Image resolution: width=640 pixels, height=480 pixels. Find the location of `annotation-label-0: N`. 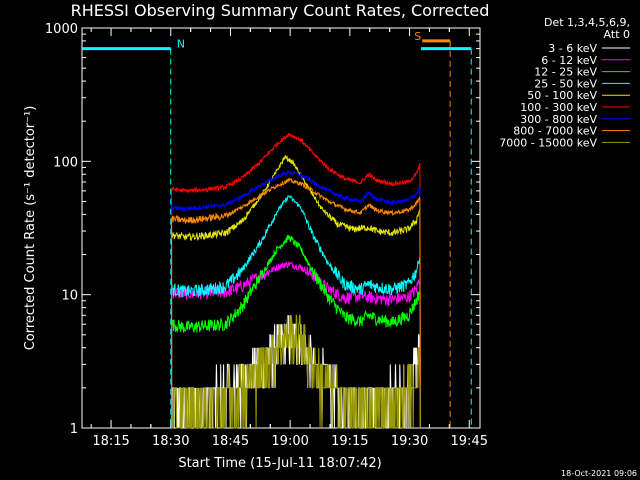

annotation-label-0: N is located at coordinates (181, 44).